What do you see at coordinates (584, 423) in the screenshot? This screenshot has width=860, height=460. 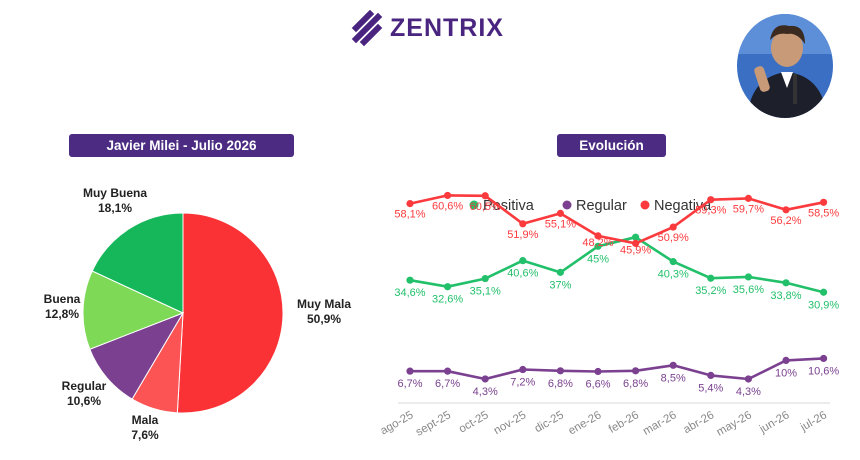 I see `x-tick-label: ene-26` at bounding box center [584, 423].